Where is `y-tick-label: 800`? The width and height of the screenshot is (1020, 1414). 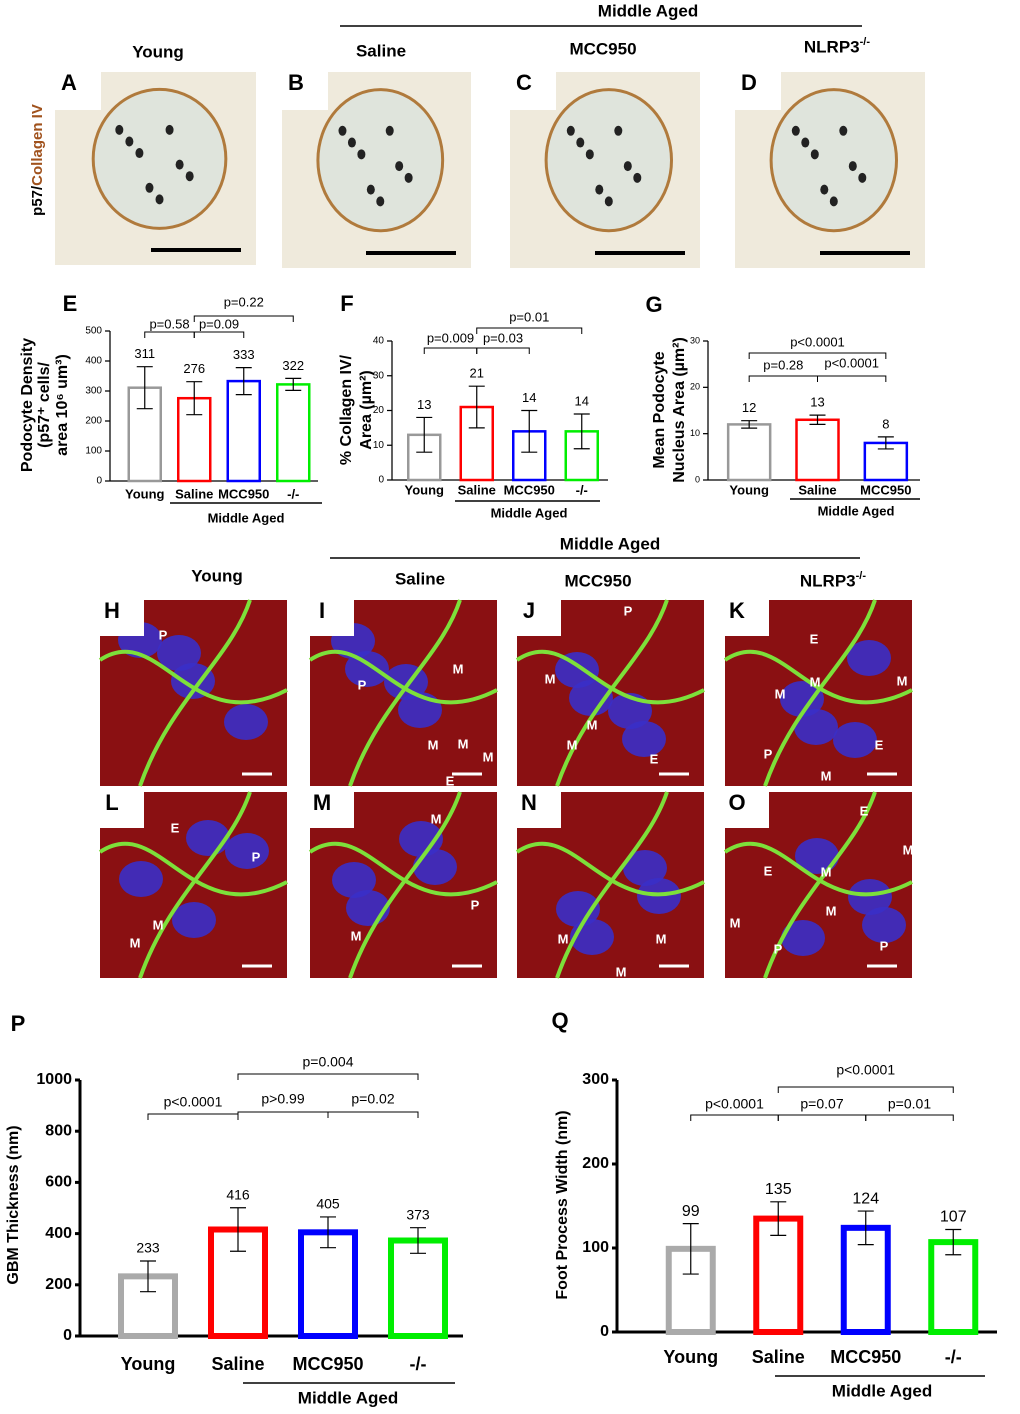 y-tick-label: 800 is located at coordinates (58, 1130).